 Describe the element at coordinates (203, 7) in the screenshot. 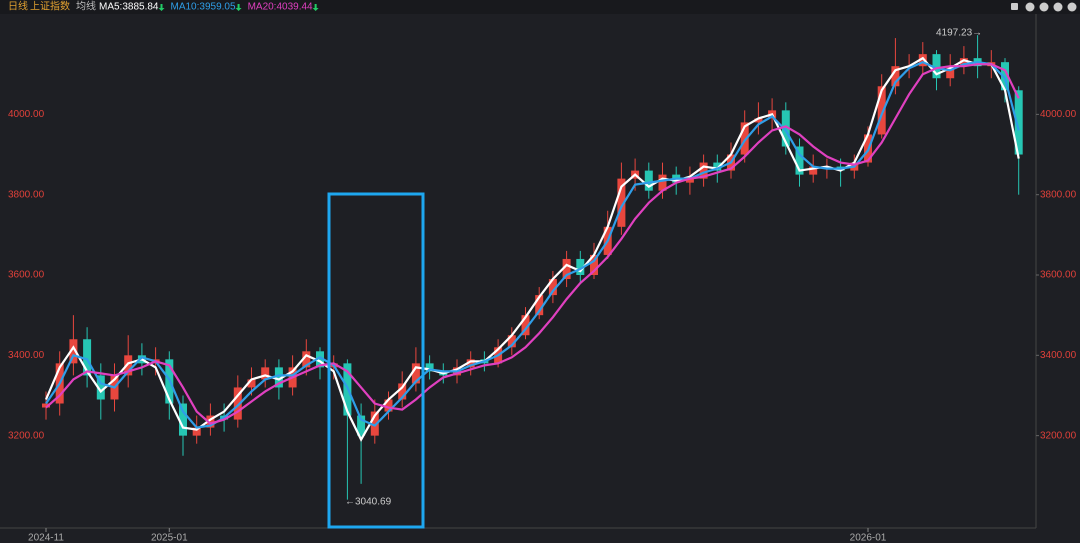

I see `legend-entry: MA10:3959.05` at that location.